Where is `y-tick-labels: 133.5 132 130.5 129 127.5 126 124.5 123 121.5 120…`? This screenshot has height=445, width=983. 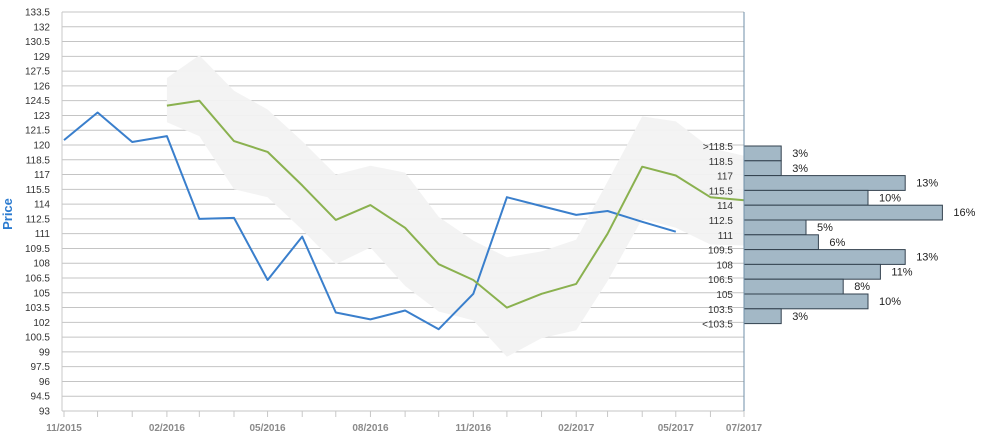
y-tick-labels: 133.5 132 130.5 129 127.5 126 124.5 123 121.5 120… is located at coordinates (37, 213).